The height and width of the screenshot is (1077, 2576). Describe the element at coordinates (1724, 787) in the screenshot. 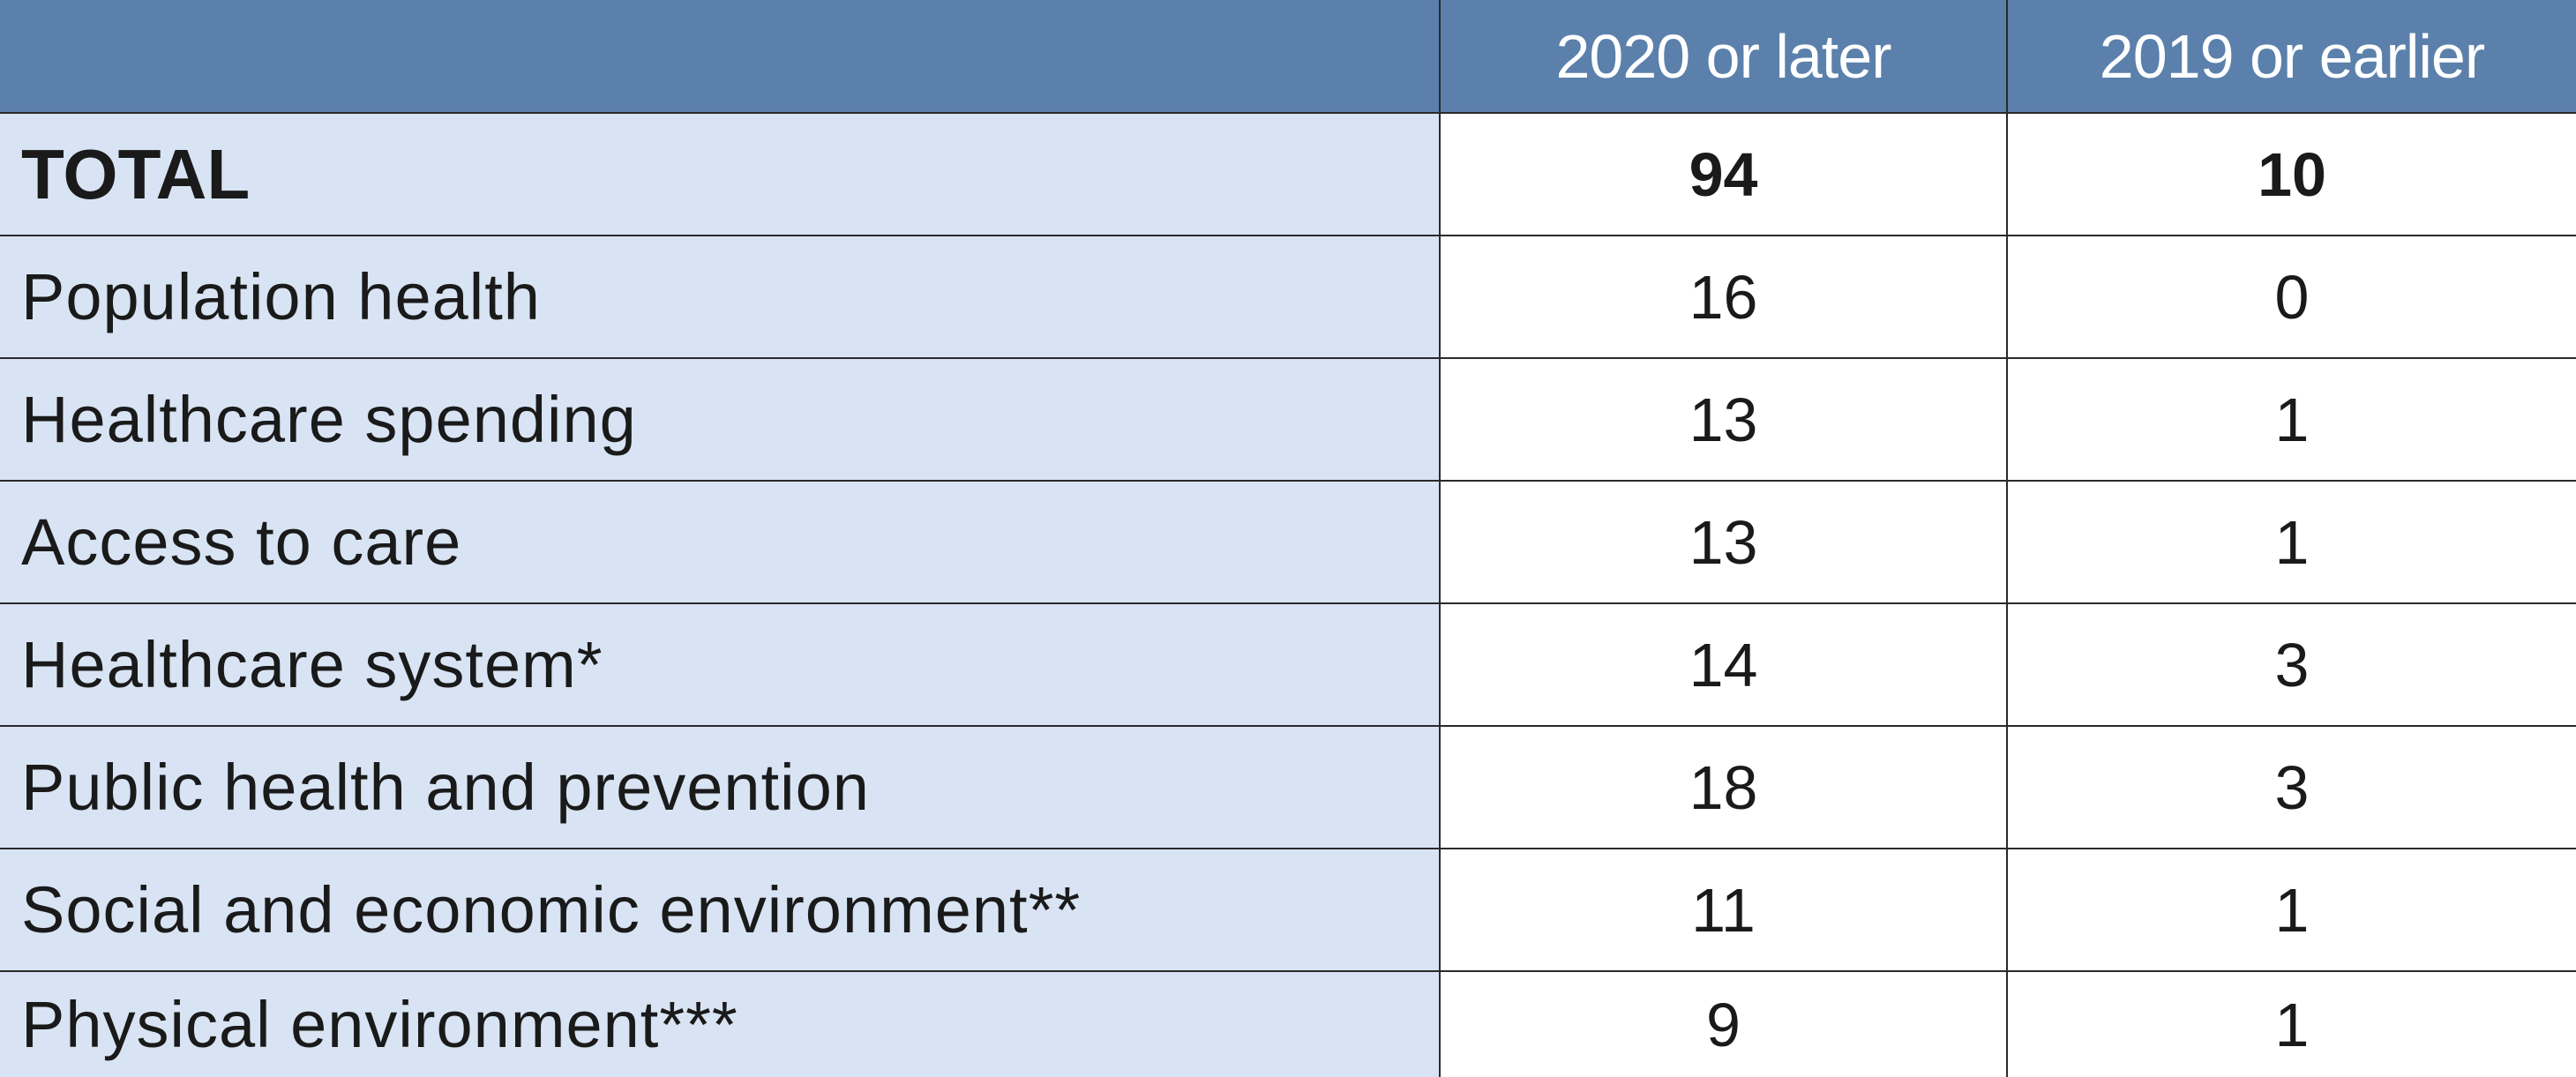

I see `cell-2020-or-later: 18` at that location.